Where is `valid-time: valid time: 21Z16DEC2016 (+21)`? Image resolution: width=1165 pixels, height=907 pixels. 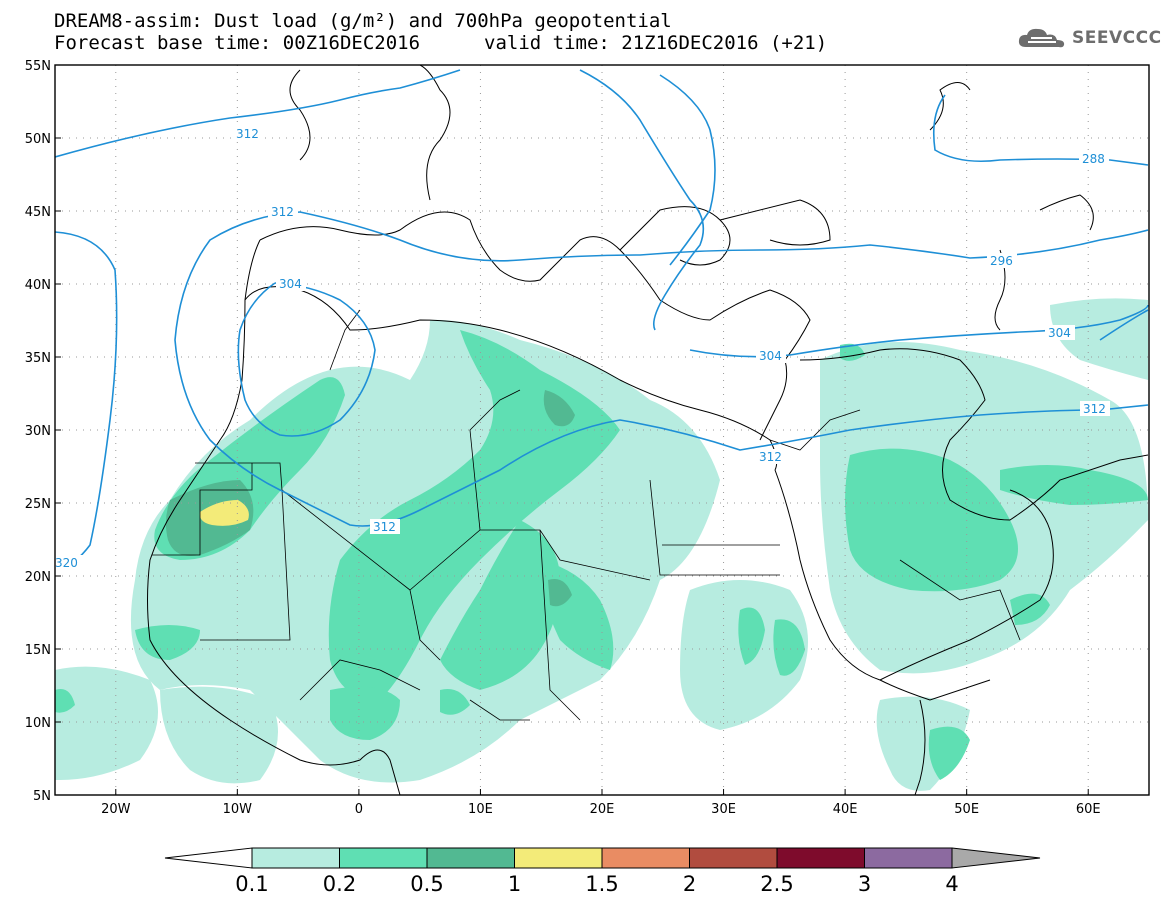
valid-time: valid time: 21Z16DEC2016 (+21) is located at coordinates (656, 43).